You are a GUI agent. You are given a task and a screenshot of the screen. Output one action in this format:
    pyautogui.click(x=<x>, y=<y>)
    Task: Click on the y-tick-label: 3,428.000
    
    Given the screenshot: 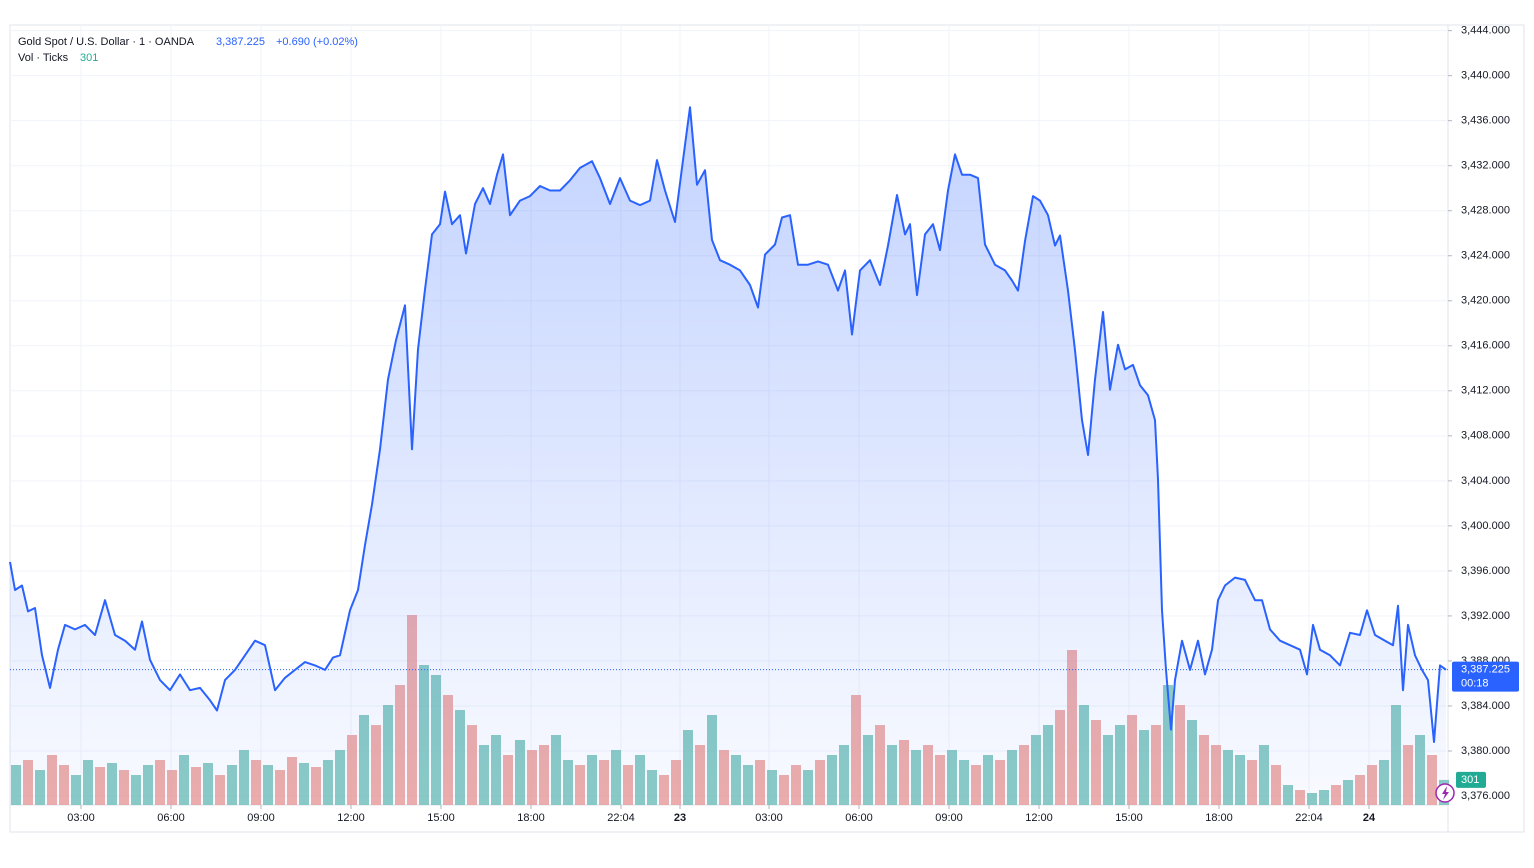 What is the action you would take?
    pyautogui.click(x=1485, y=211)
    